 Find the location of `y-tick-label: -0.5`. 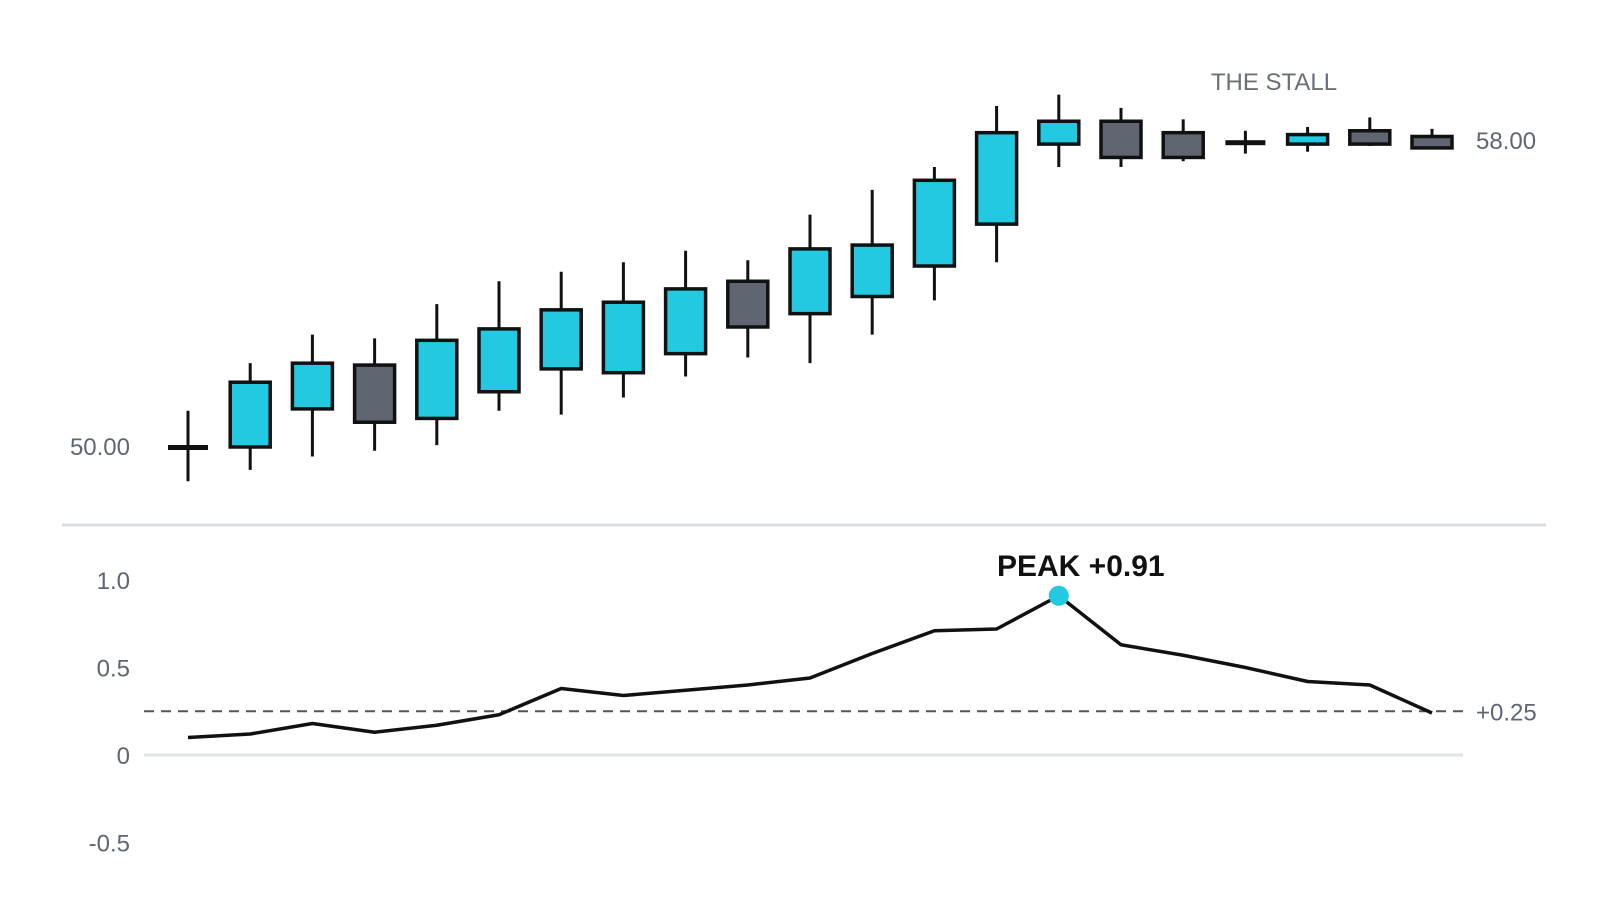

y-tick-label: -0.5 is located at coordinates (109, 844).